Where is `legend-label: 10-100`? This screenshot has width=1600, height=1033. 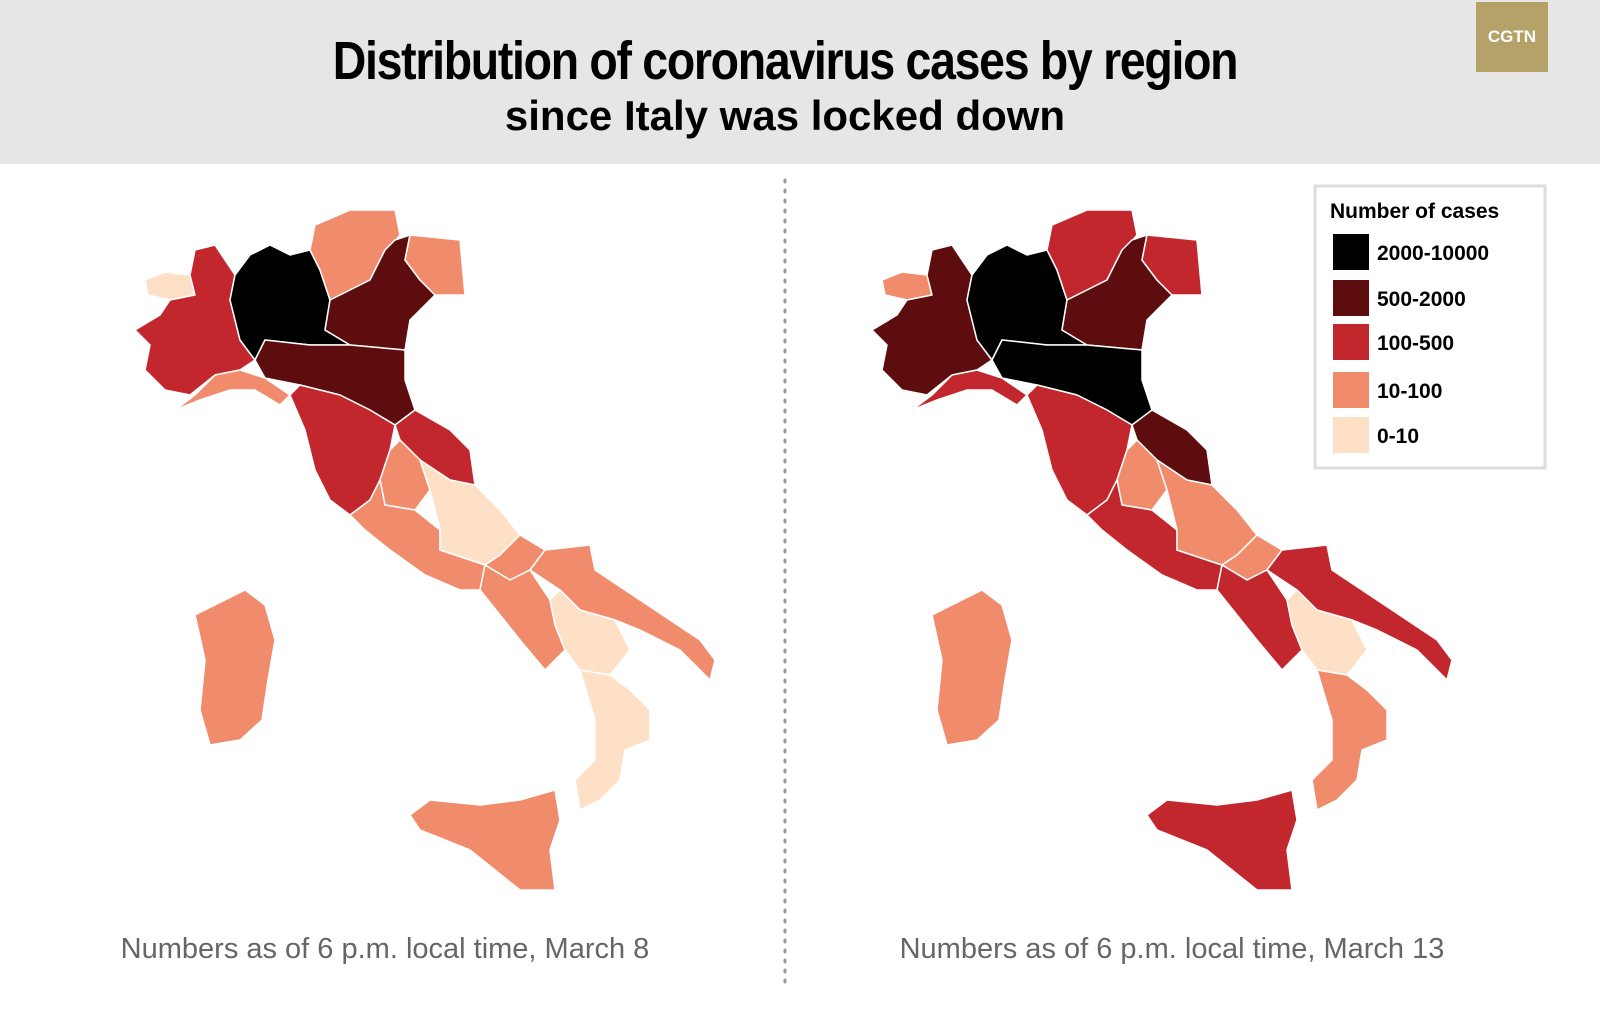
legend-label: 10-100 is located at coordinates (1409, 391).